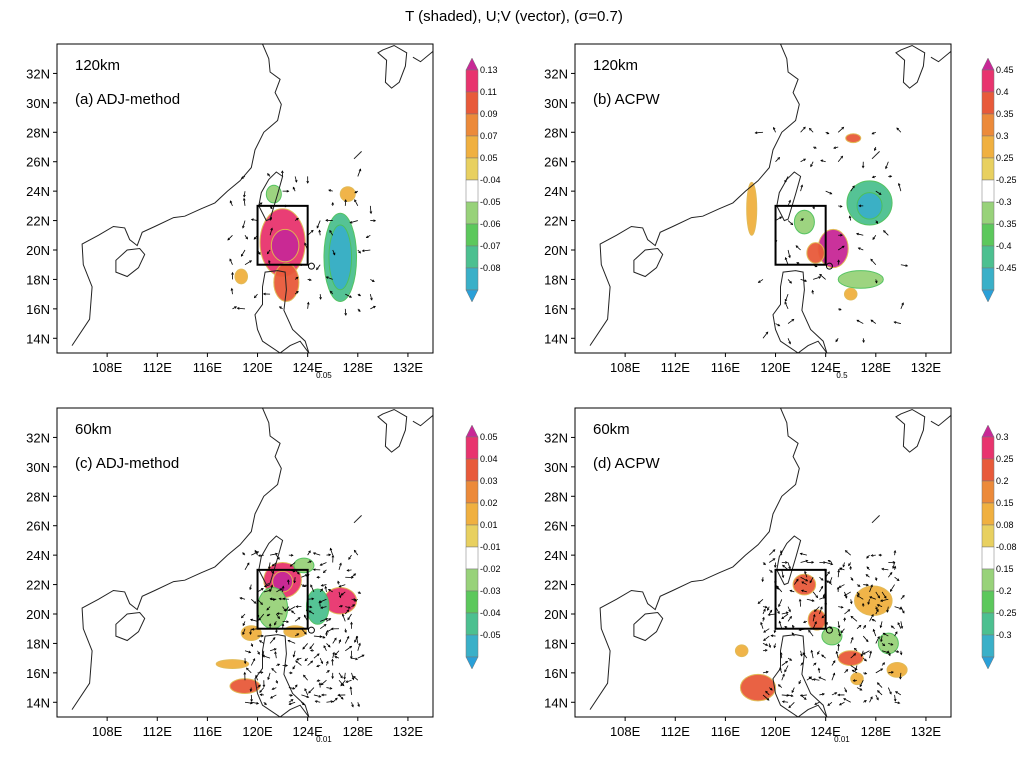 The height and width of the screenshot is (761, 1029). Describe the element at coordinates (1005, 114) in the screenshot. I see `colorbar-label: 0.35` at that location.